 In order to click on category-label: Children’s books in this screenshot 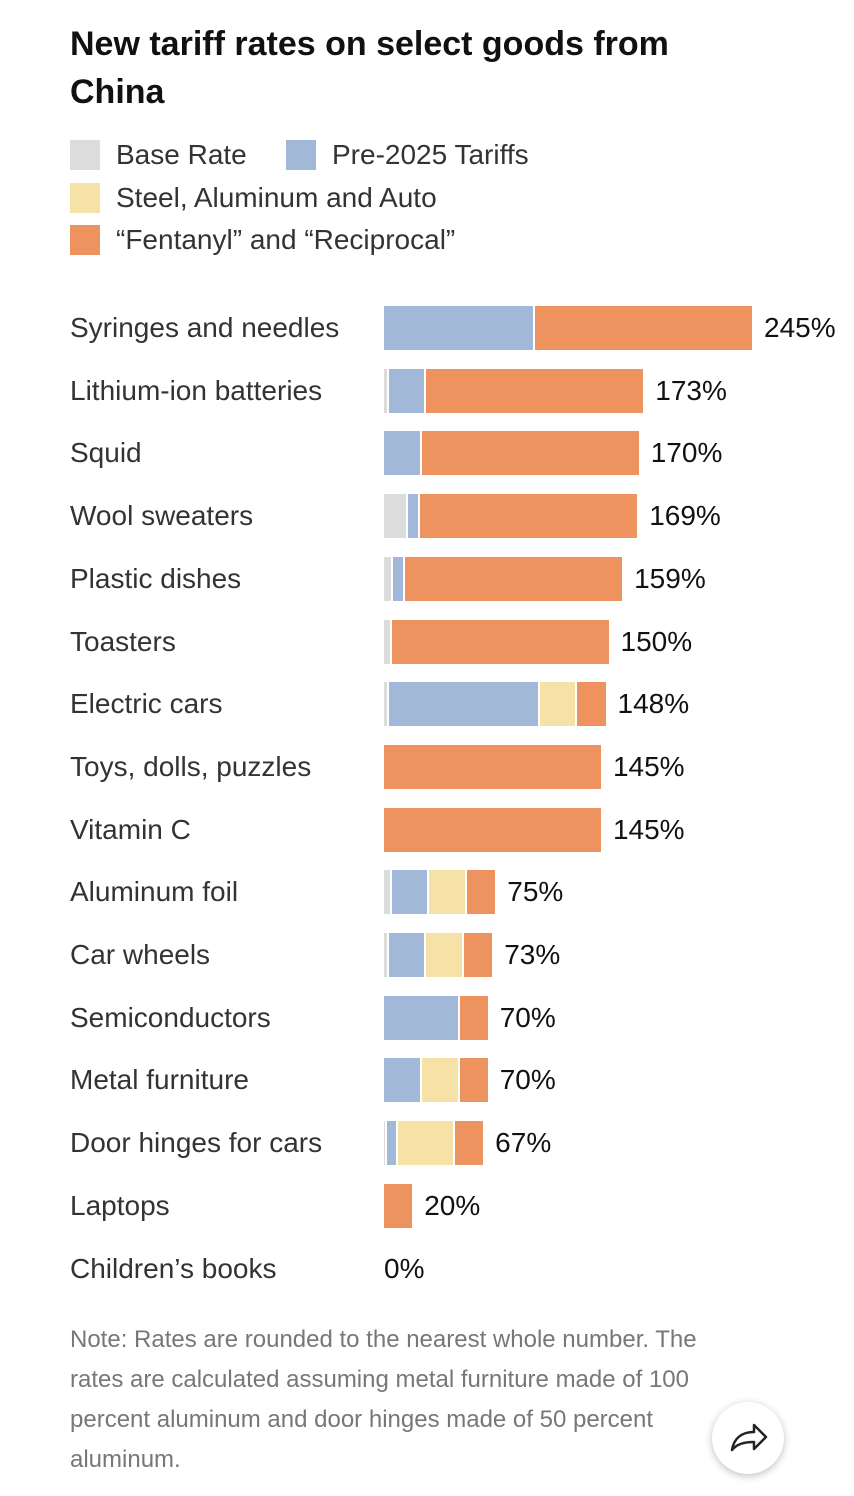, I will do `click(173, 1268)`.